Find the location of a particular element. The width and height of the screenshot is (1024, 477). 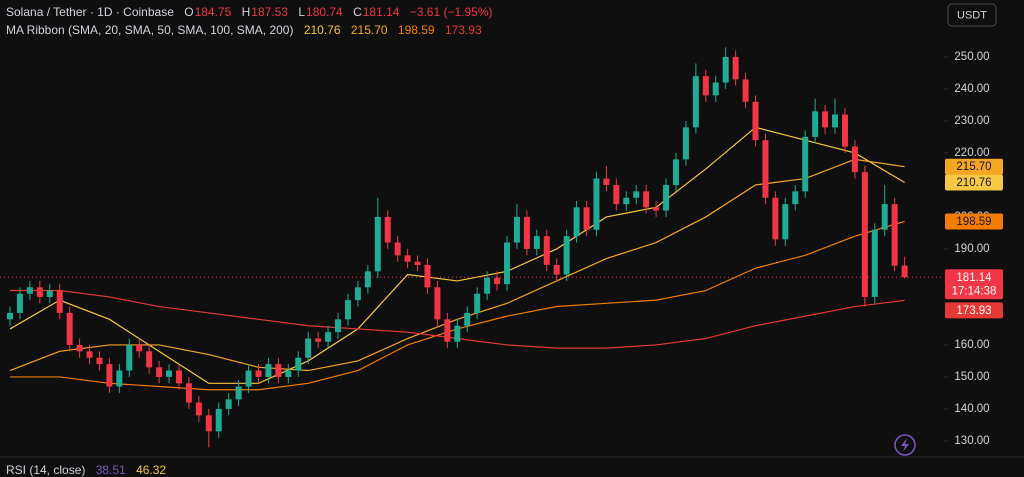

rsi-header: RSI (14, close) 38.51 46.32 is located at coordinates (86, 470).